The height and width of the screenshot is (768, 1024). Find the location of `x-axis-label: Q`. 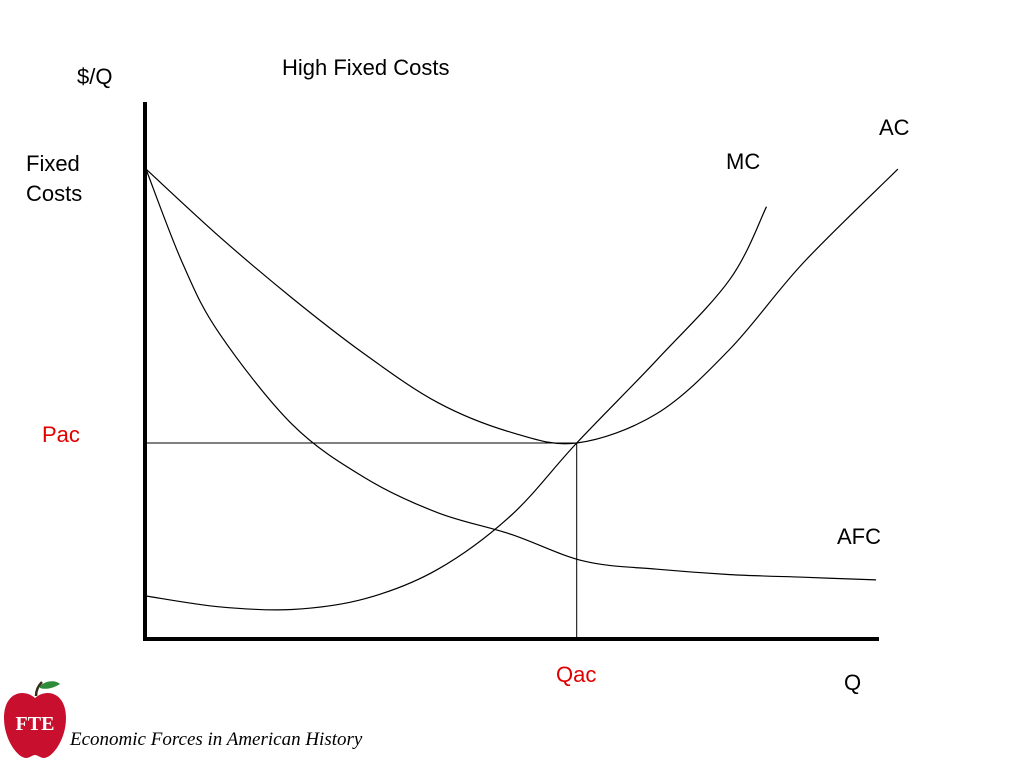

x-axis-label: Q is located at coordinates (853, 682).